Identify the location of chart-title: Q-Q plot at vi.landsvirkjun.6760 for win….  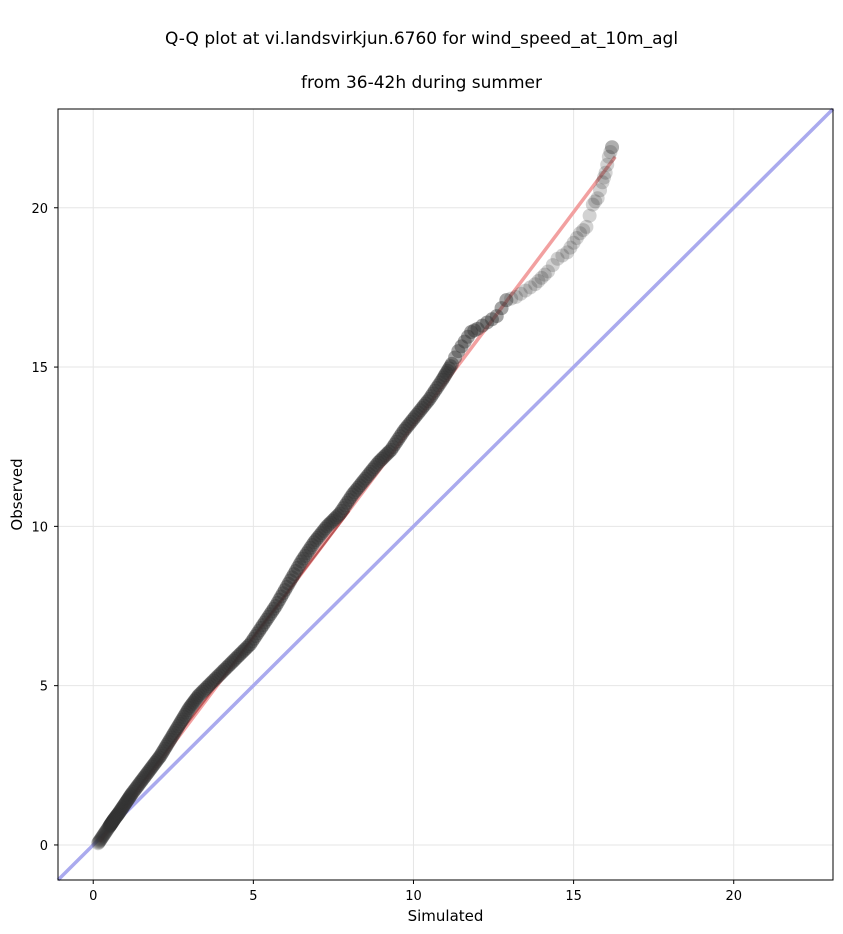
(421, 50).